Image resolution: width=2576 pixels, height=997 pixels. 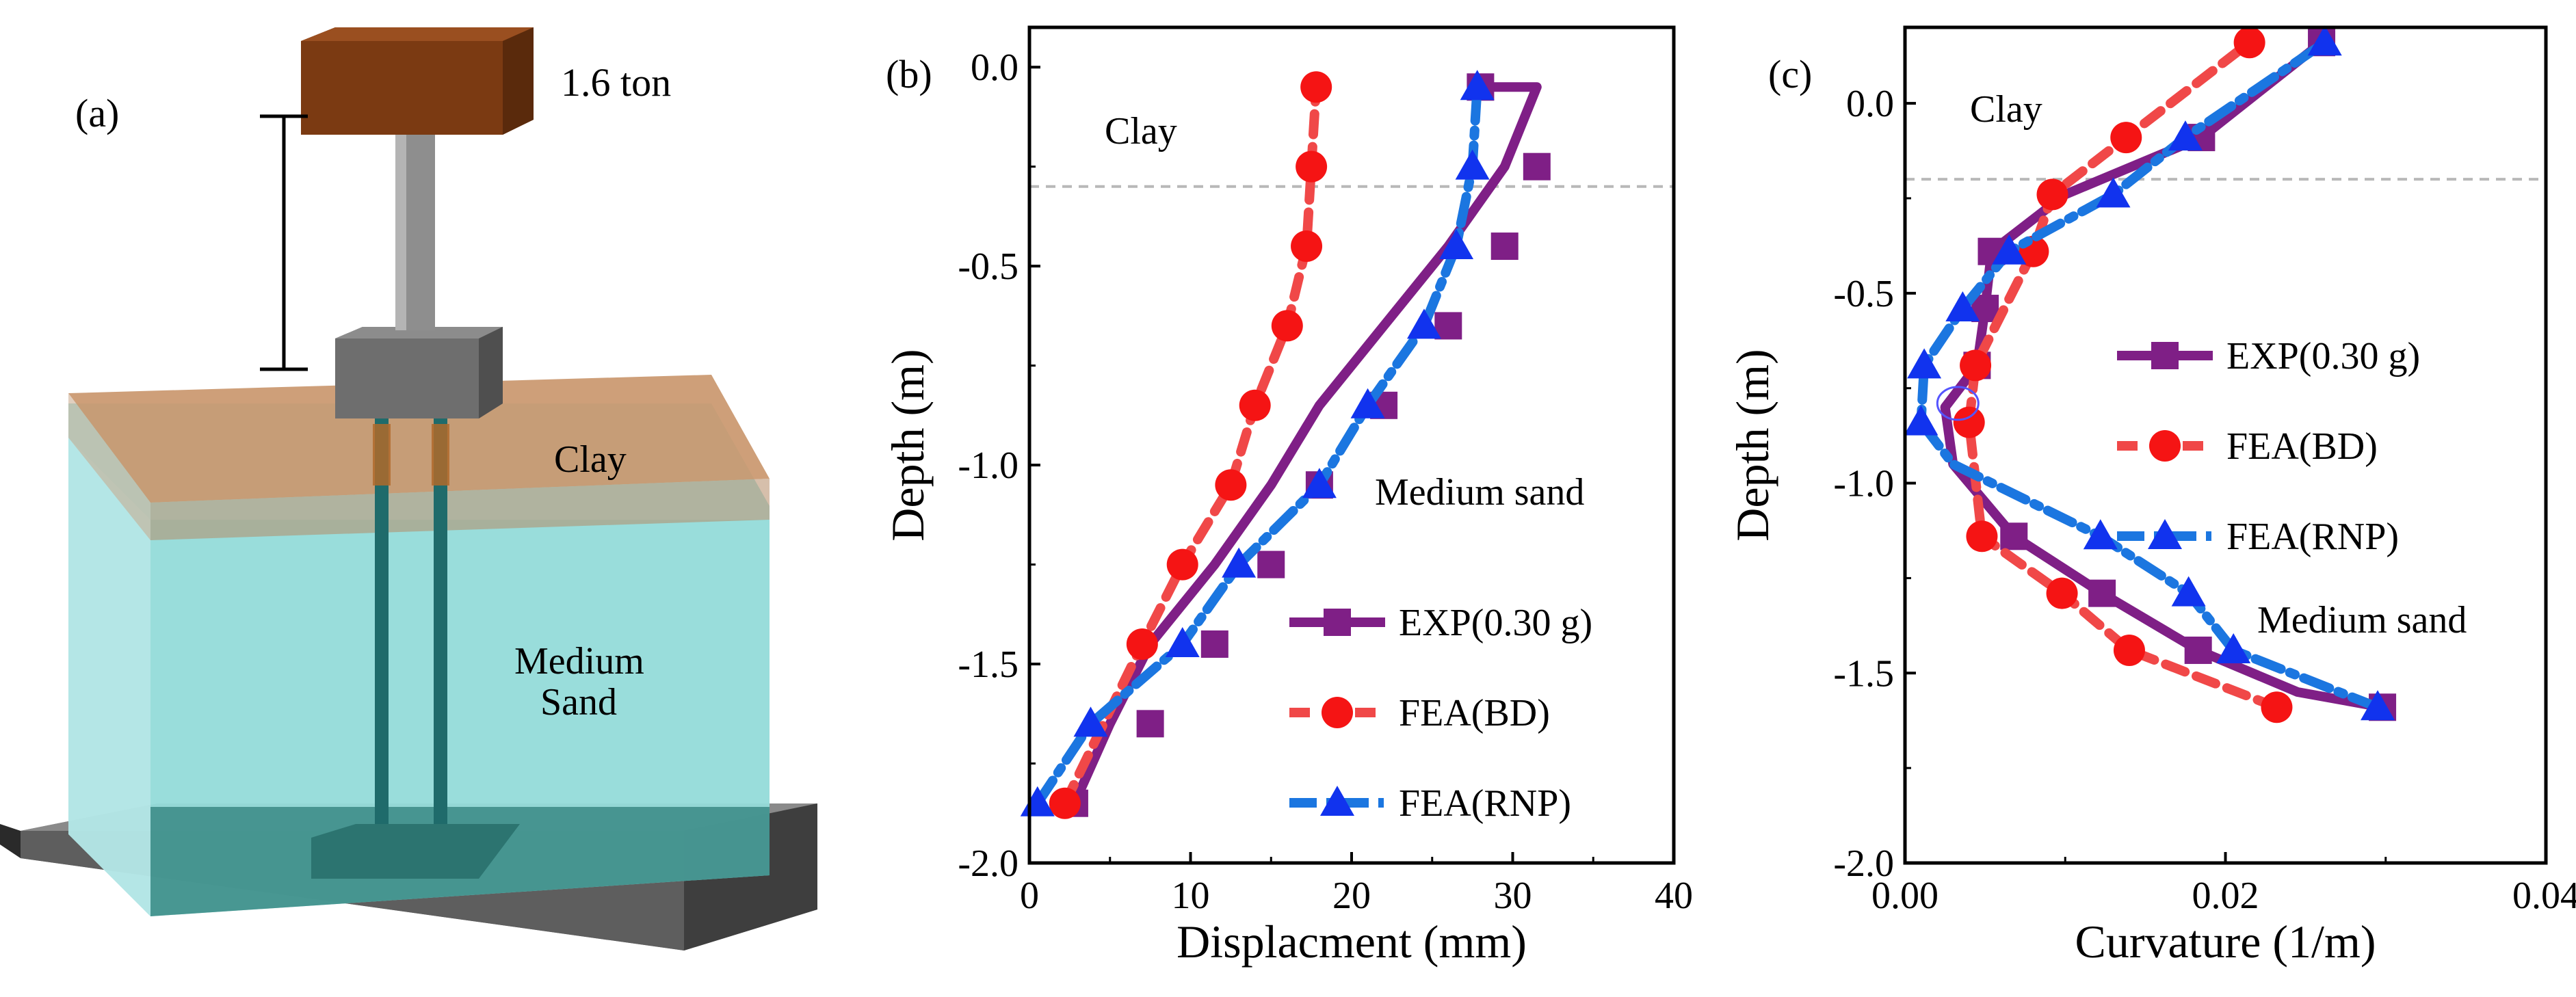 What do you see at coordinates (1191, 896) in the screenshot?
I see `x-tick-label: 10` at bounding box center [1191, 896].